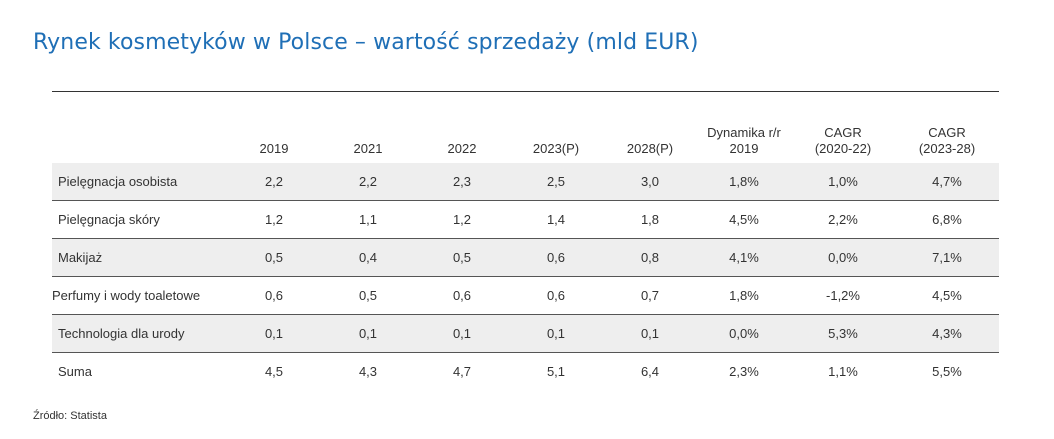 The image size is (1054, 439). What do you see at coordinates (744, 140) in the screenshot?
I see `column-header-dynamika: Dynamika r/r 2019` at bounding box center [744, 140].